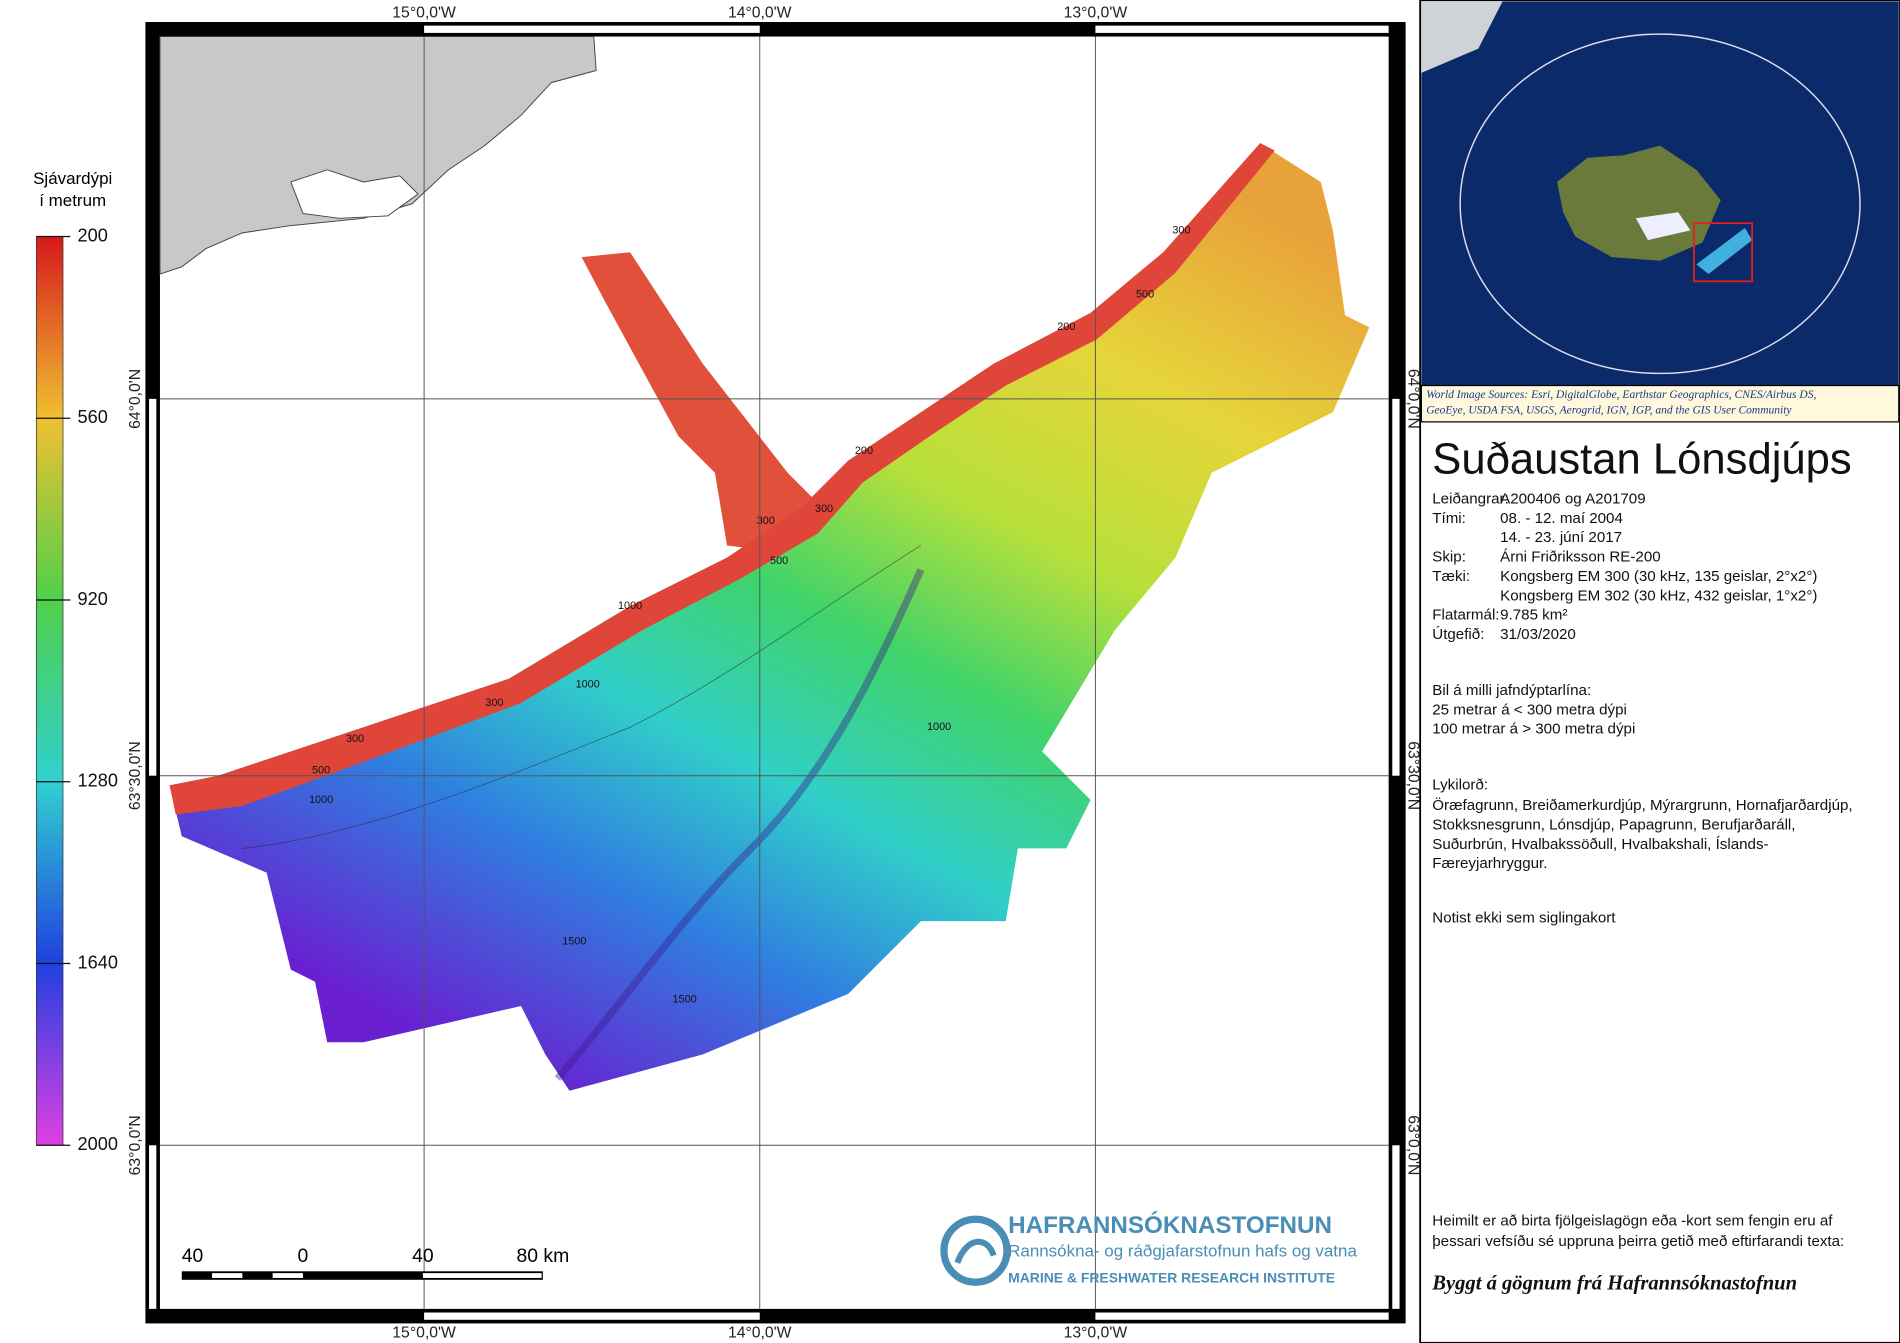 The width and height of the screenshot is (1900, 1343). I want to click on warning: Notist ekki sem siglingakort, so click(1524, 918).